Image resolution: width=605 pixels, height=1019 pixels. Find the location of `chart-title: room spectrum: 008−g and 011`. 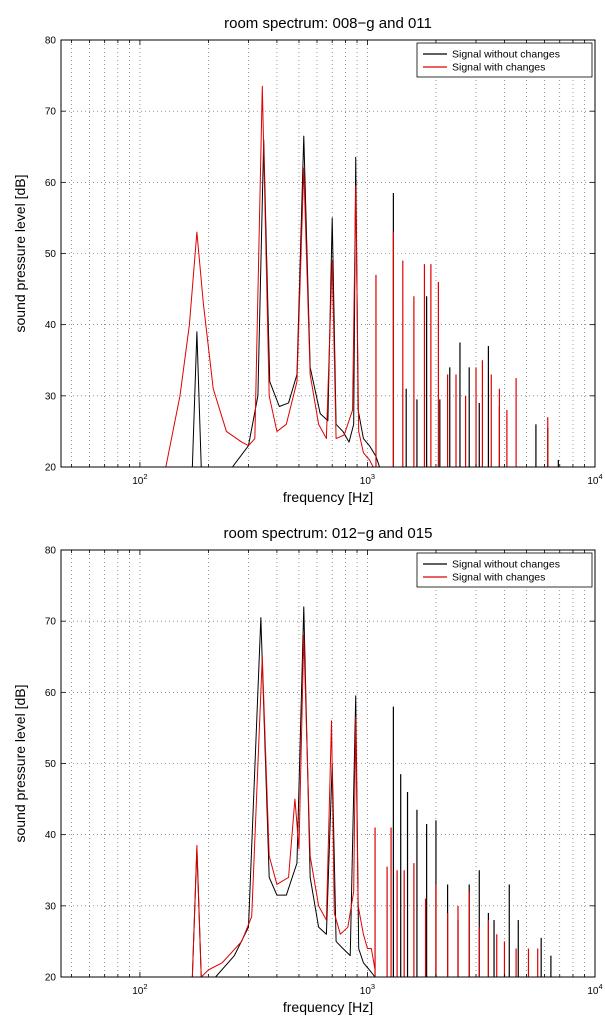

chart-title: room spectrum: 008−g and 011 is located at coordinates (328, 23).